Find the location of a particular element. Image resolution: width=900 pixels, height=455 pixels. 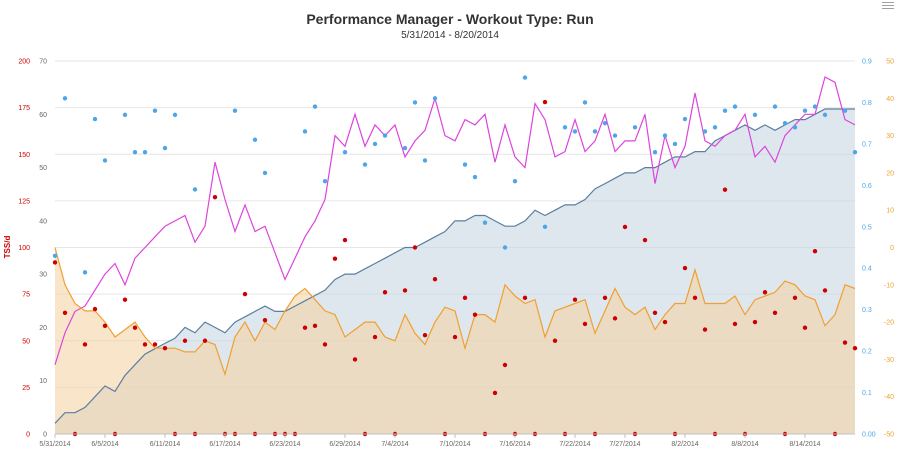

x-tick-label: 8/8/2014 is located at coordinates (744, 444).